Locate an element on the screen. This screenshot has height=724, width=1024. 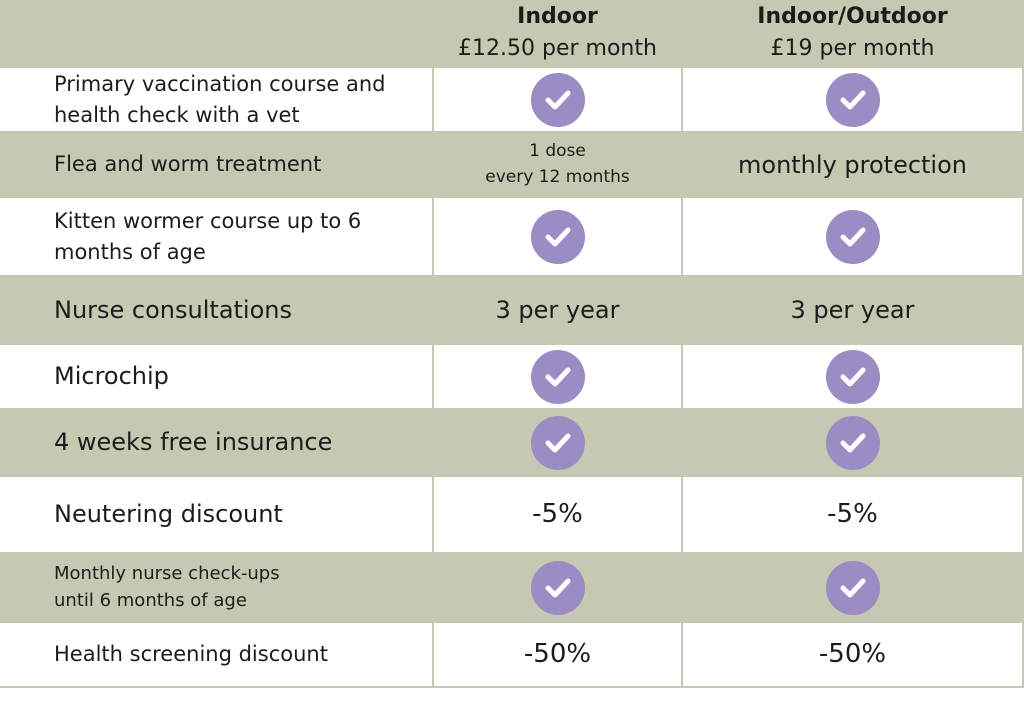
outdoor-value-cell: -5% is located at coordinates (852, 514).